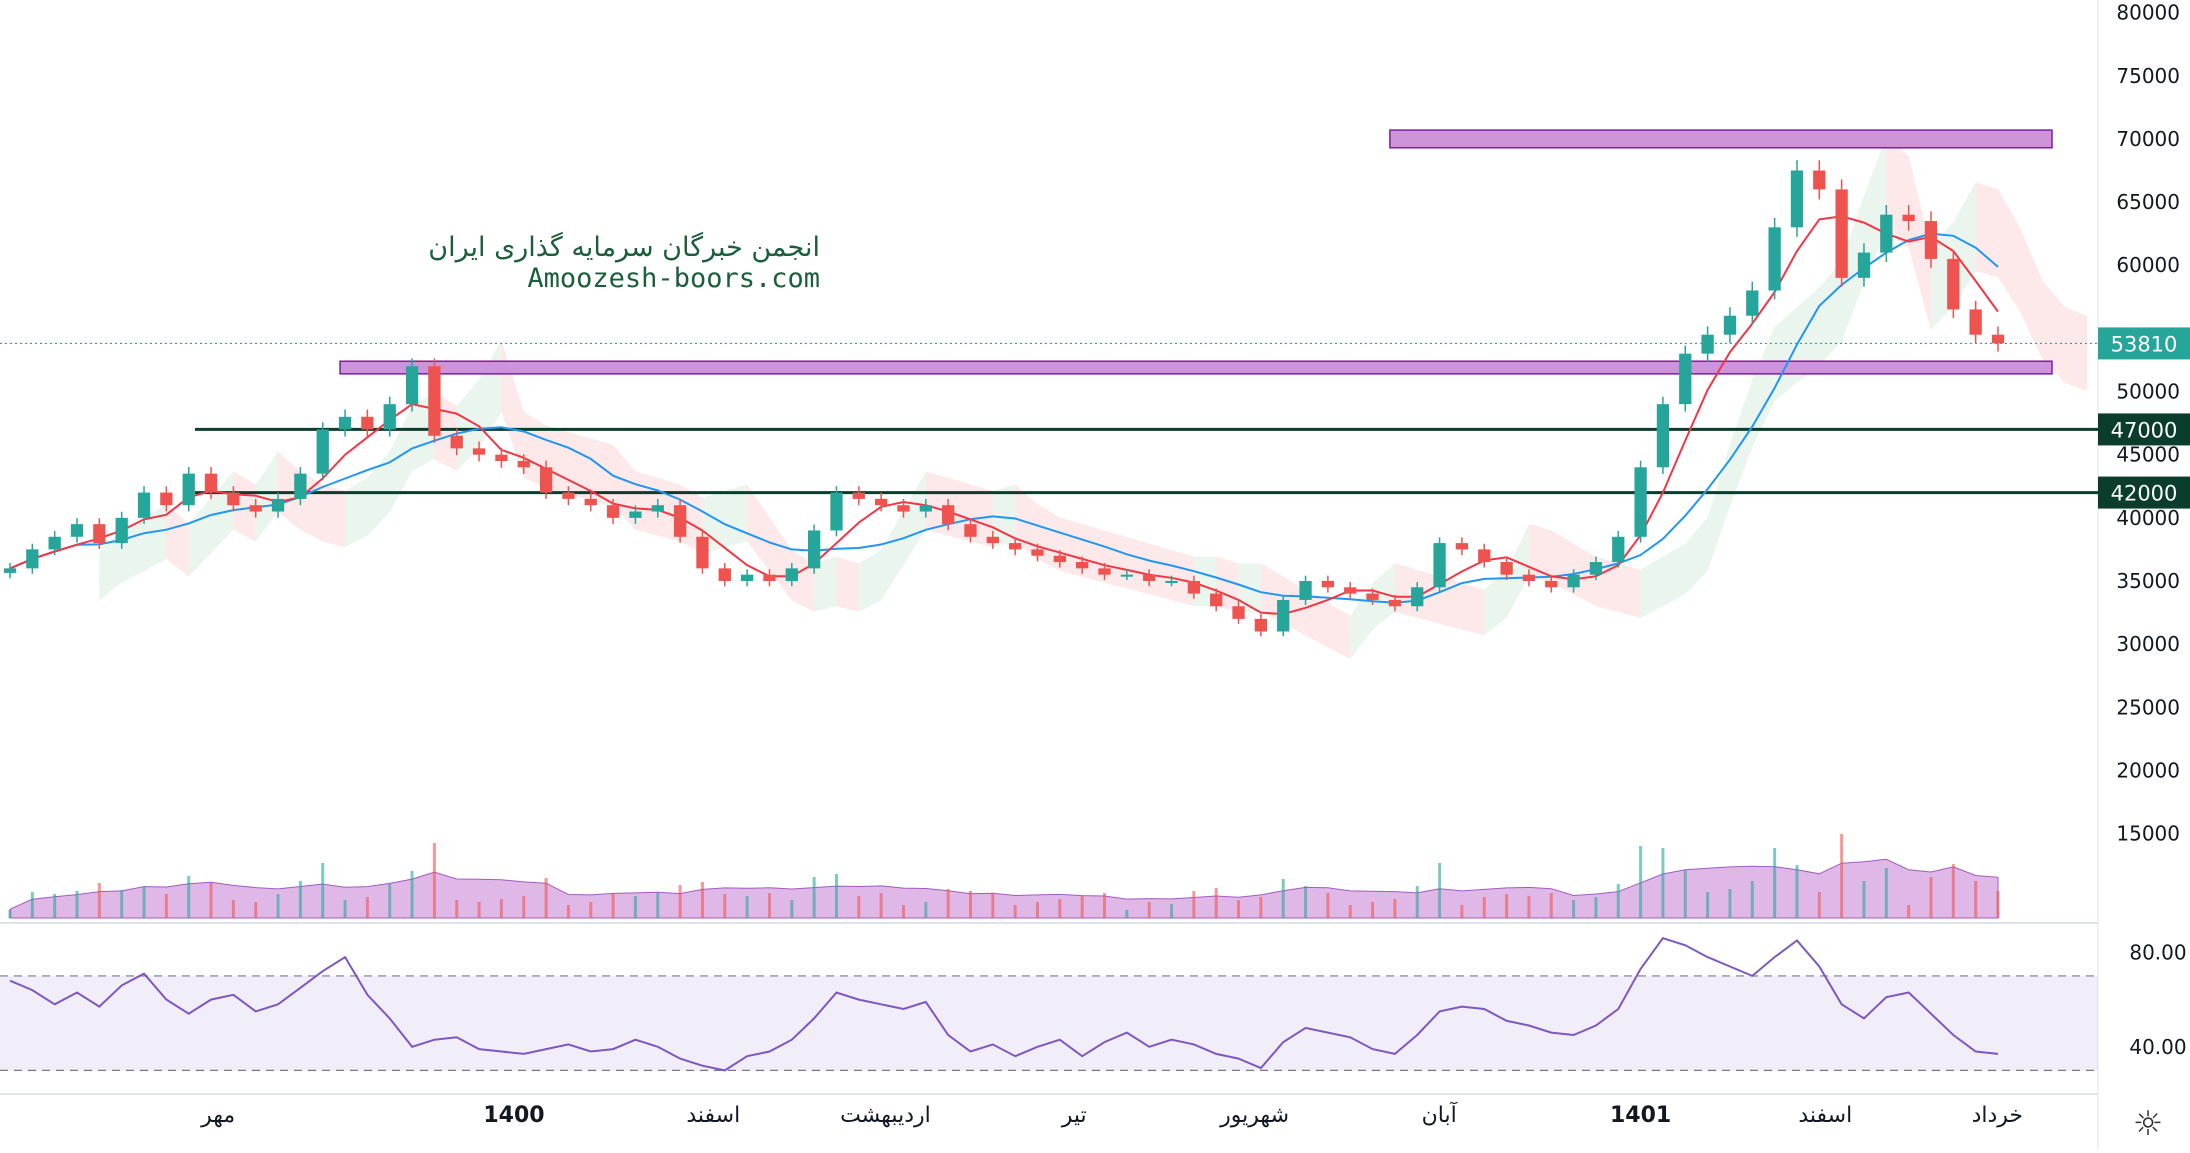  What do you see at coordinates (2148, 770) in the screenshot?
I see `price-tick-label: 20000` at bounding box center [2148, 770].